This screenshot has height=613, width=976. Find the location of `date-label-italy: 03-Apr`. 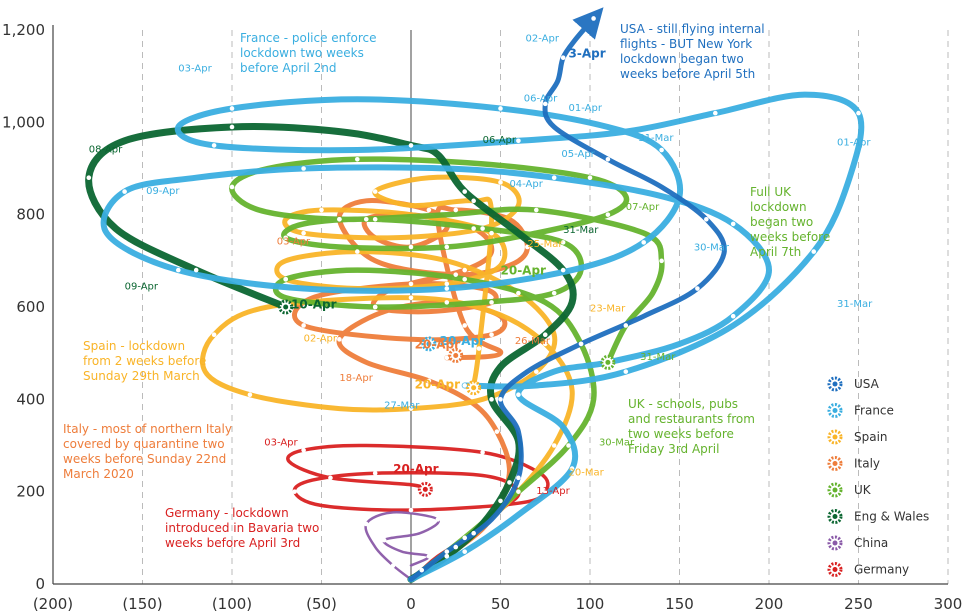

date-label-italy: 03-Apr is located at coordinates (294, 242).